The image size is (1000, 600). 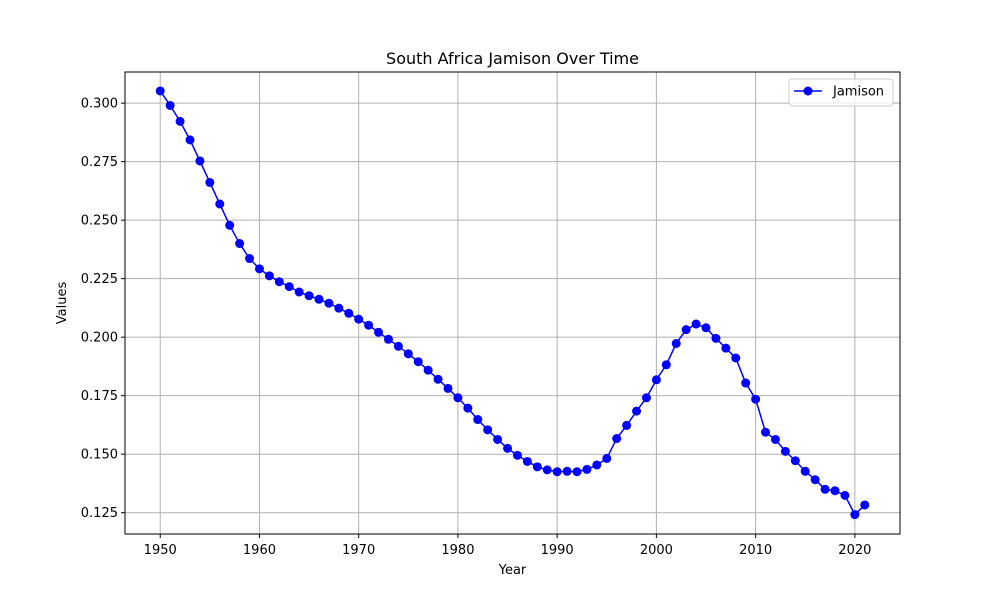 What do you see at coordinates (808, 91) in the screenshot?
I see `legend-marker-swatch` at bounding box center [808, 91].